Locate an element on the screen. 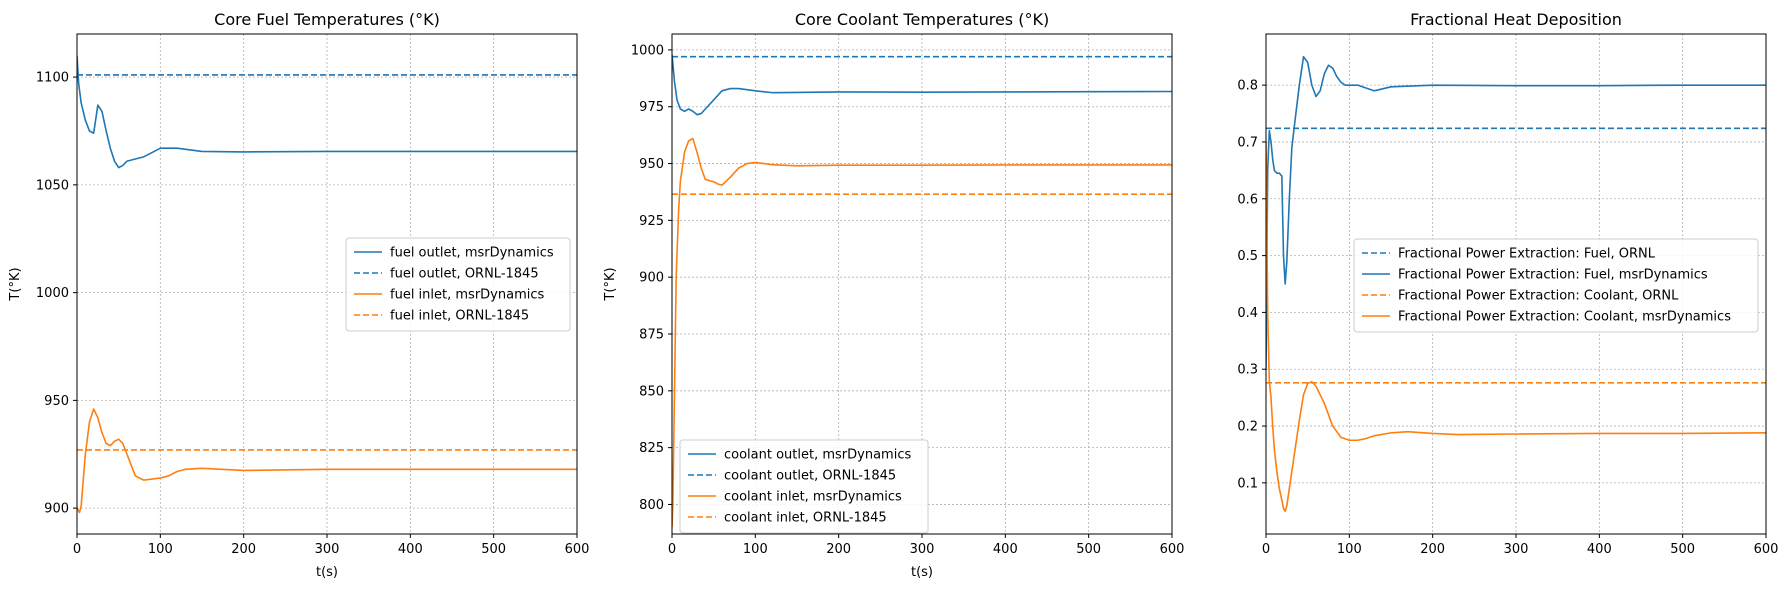 The image size is (1790, 590). y-tick-label: 825 is located at coordinates (651, 448).